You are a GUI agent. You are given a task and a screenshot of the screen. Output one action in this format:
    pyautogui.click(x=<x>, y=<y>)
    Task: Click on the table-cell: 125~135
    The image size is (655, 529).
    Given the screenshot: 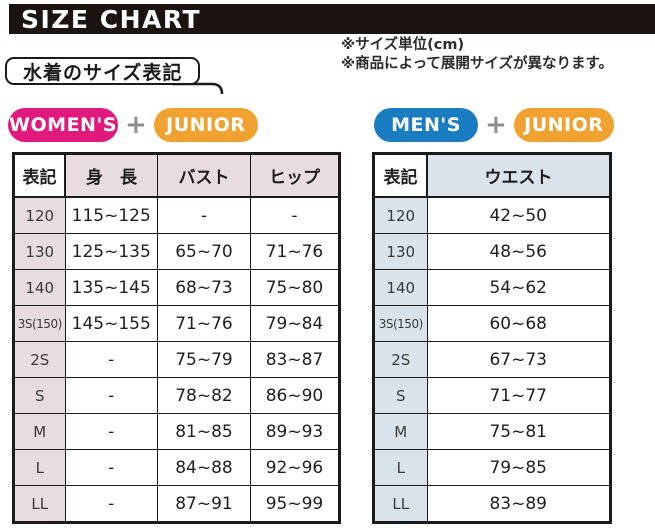 What is the action you would take?
    pyautogui.click(x=111, y=251)
    